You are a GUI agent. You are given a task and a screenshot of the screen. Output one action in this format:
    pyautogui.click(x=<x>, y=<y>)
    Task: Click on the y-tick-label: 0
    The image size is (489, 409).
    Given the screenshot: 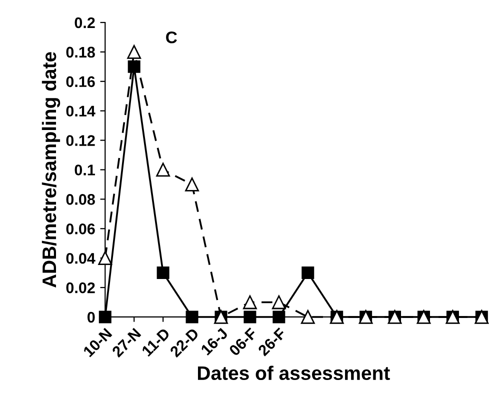 What is the action you would take?
    pyautogui.click(x=91, y=317)
    